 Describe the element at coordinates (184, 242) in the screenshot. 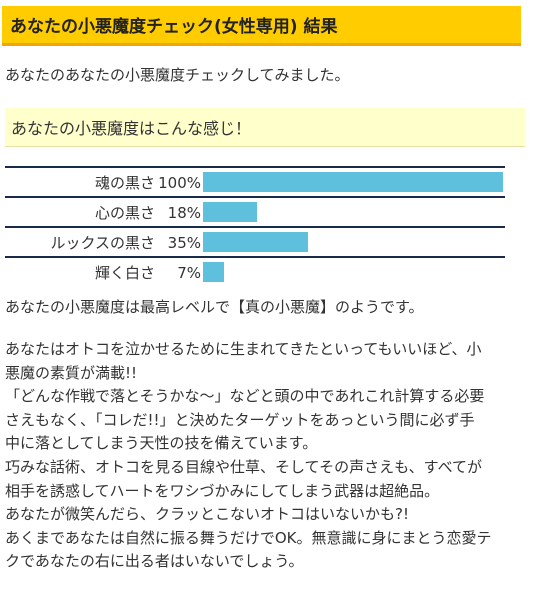

I see `chart-value-label: 35%` at that location.